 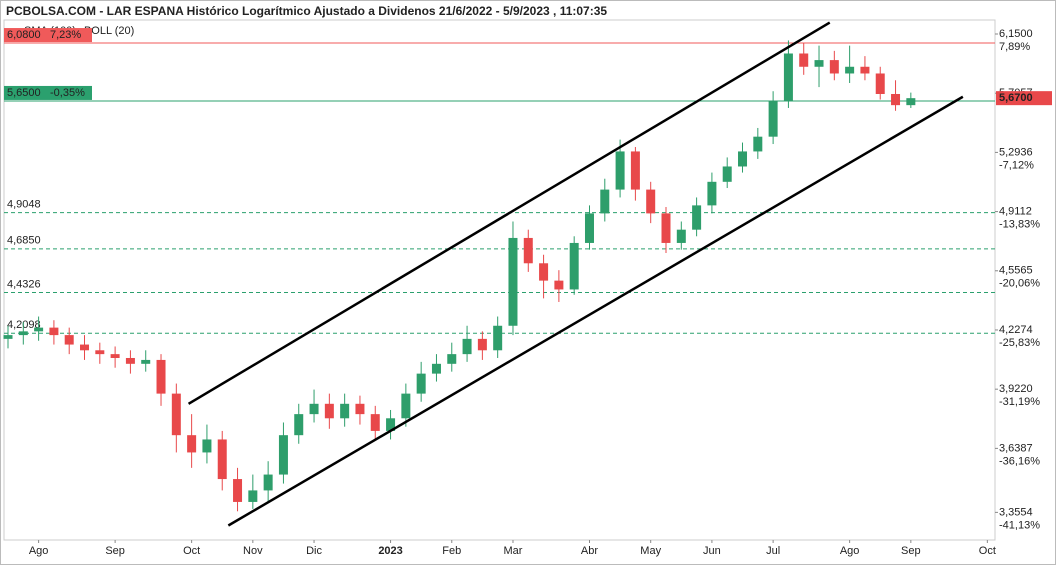 I want to click on indicator-label: BOLL (20), so click(x=109, y=31).